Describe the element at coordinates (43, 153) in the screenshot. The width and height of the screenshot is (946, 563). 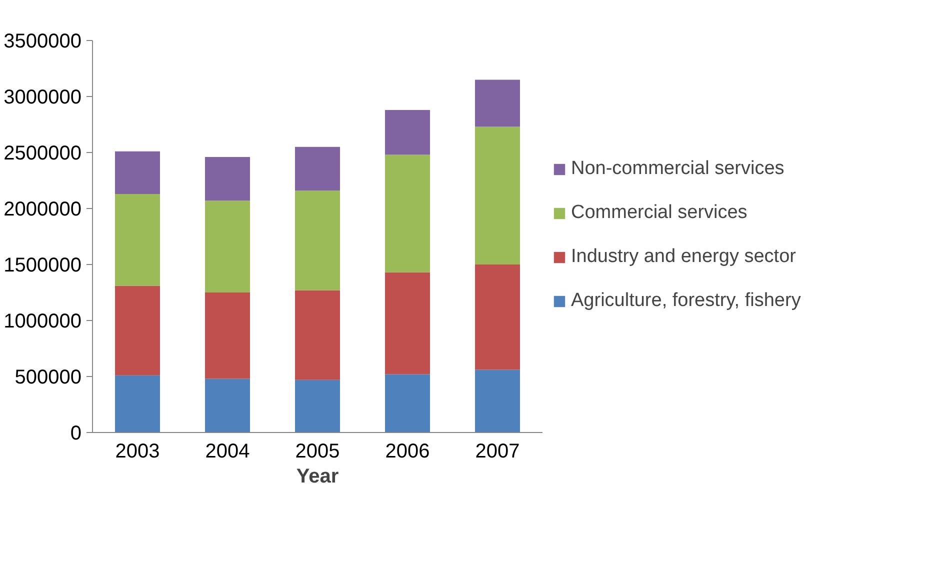
I see `y-tick-label: 2500000` at that location.